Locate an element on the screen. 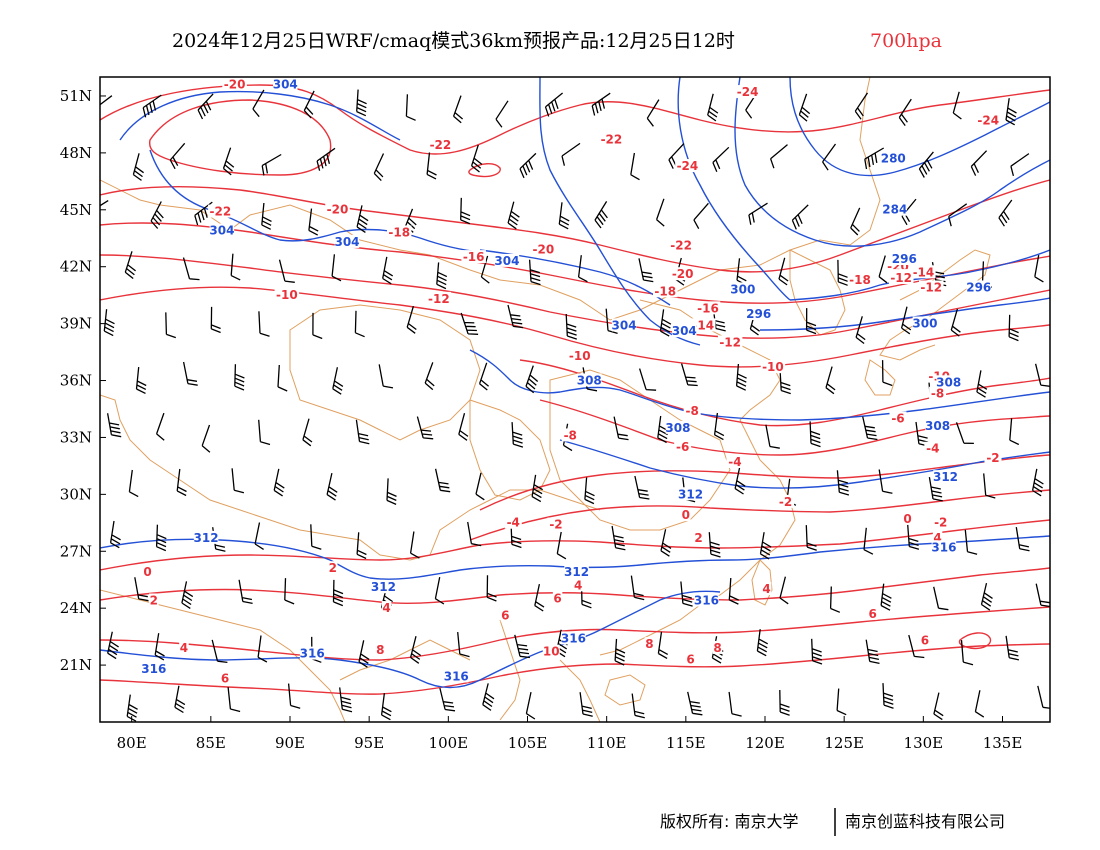 The image size is (1100, 850). temperature-label: -4 is located at coordinates (734, 462).